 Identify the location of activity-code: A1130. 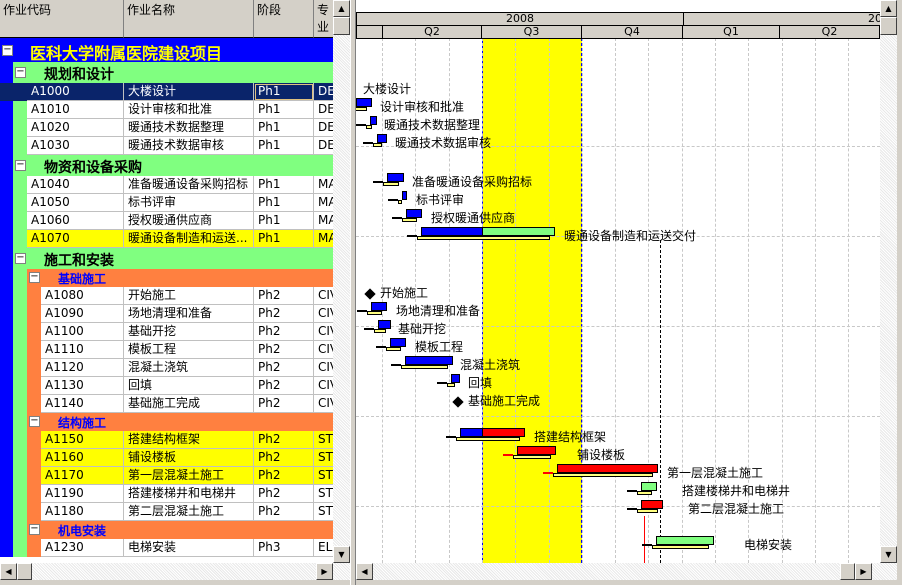
(82, 386).